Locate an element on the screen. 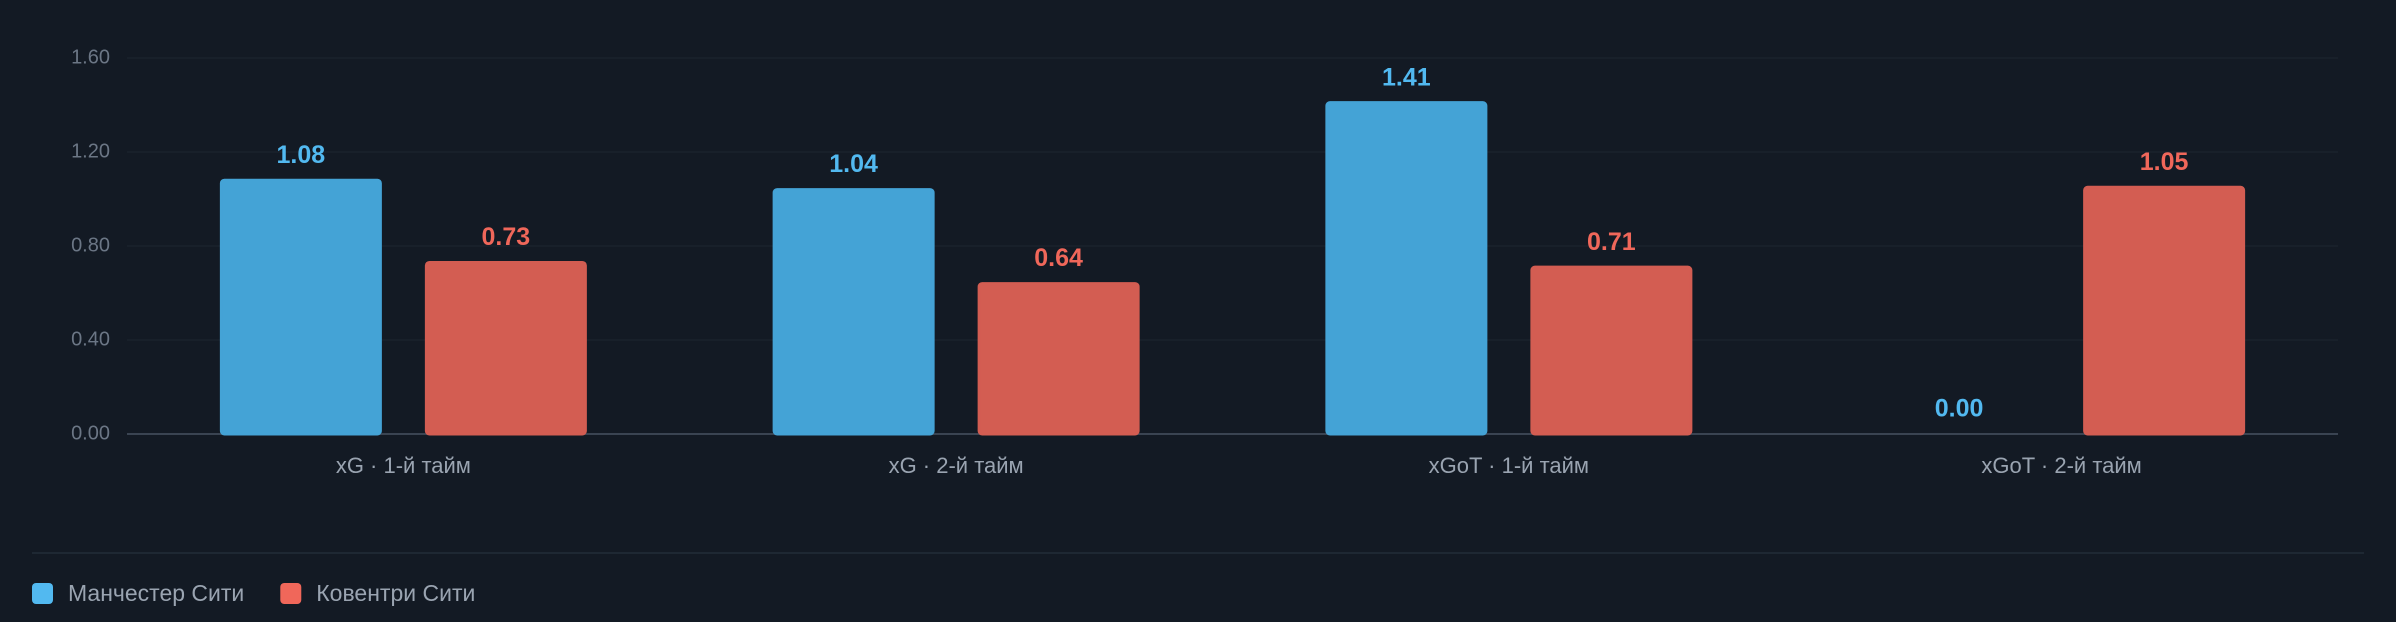 This screenshot has height=622, width=2396. x-tick-label: xG · 1-й тайм is located at coordinates (403, 465).